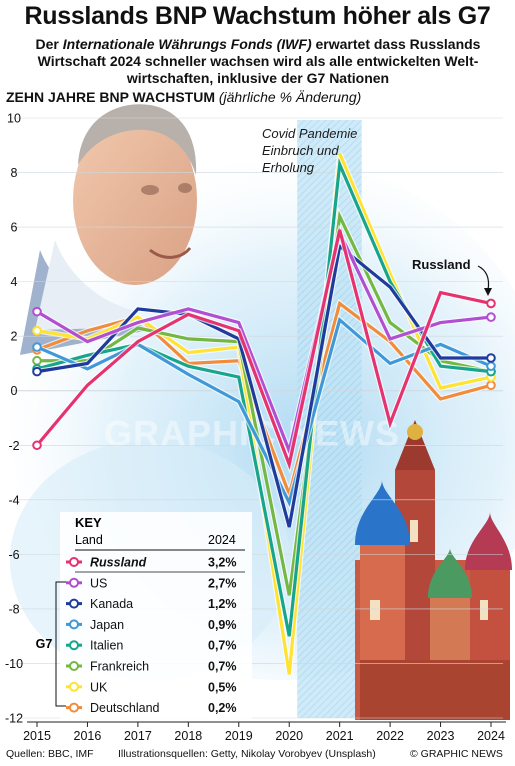  What do you see at coordinates (456, 754) in the screenshot?
I see `copyright-credit: © GRAPHIC NEWS` at bounding box center [456, 754].